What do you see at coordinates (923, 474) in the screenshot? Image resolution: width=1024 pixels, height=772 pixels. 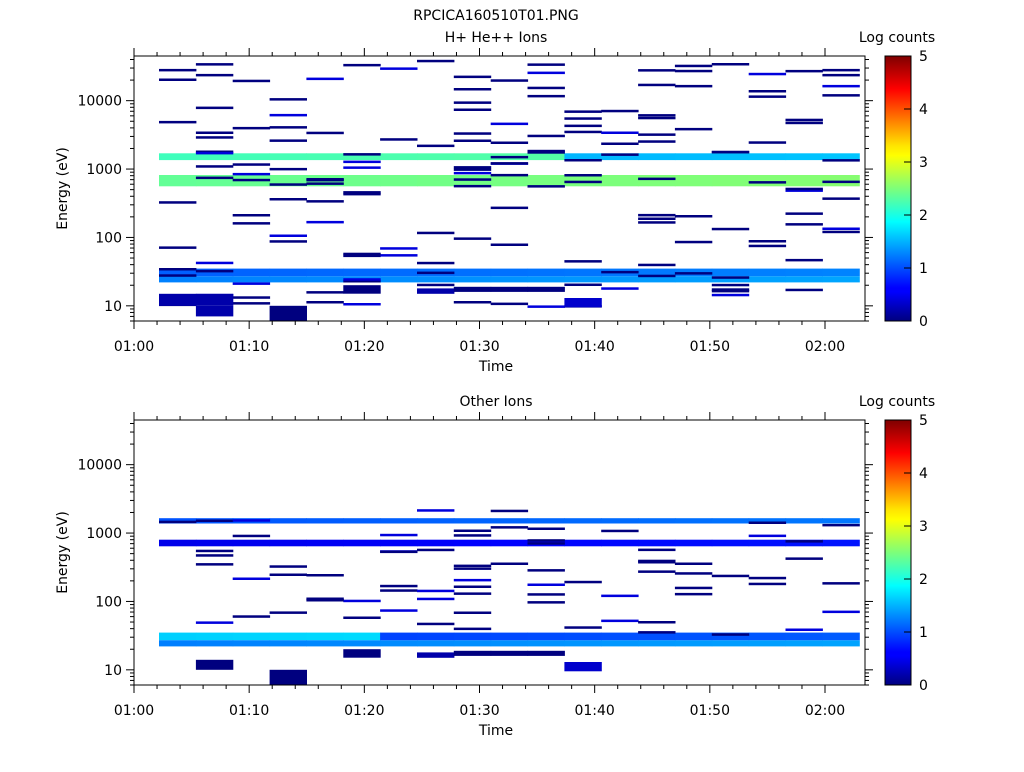 I see `colorbar-tick-label: 4` at bounding box center [923, 474].